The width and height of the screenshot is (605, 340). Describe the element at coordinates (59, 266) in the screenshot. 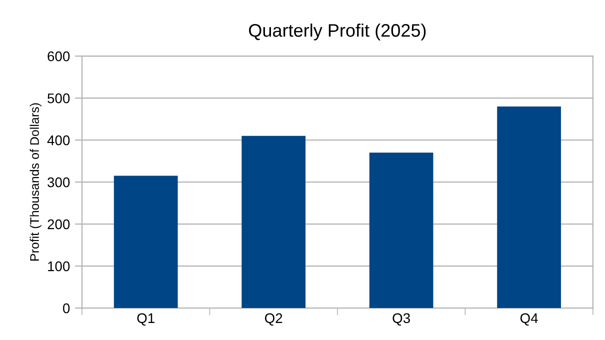

I see `y-tick-label: 100` at that location.